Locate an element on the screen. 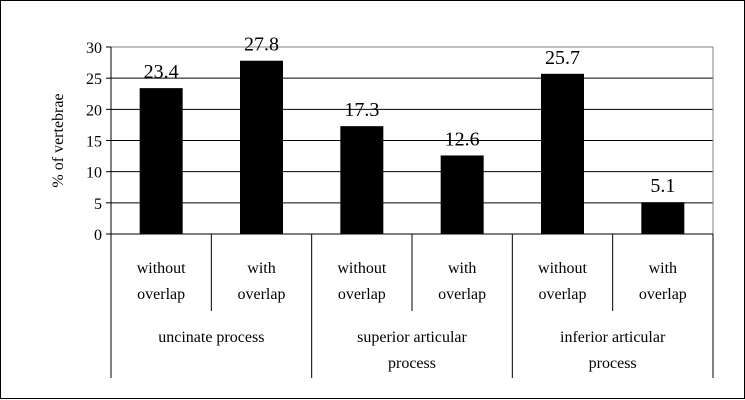  data-label: 27.8 is located at coordinates (261, 45).